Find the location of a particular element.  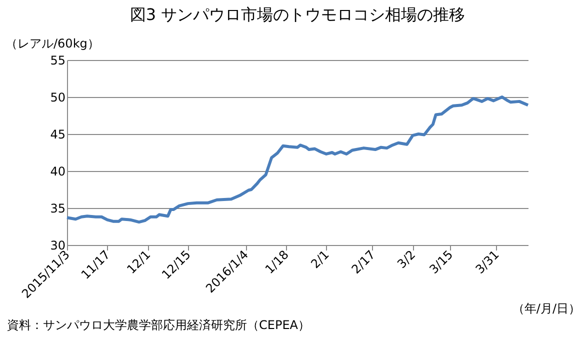

y-tick-label: 50 is located at coordinates (58, 97).